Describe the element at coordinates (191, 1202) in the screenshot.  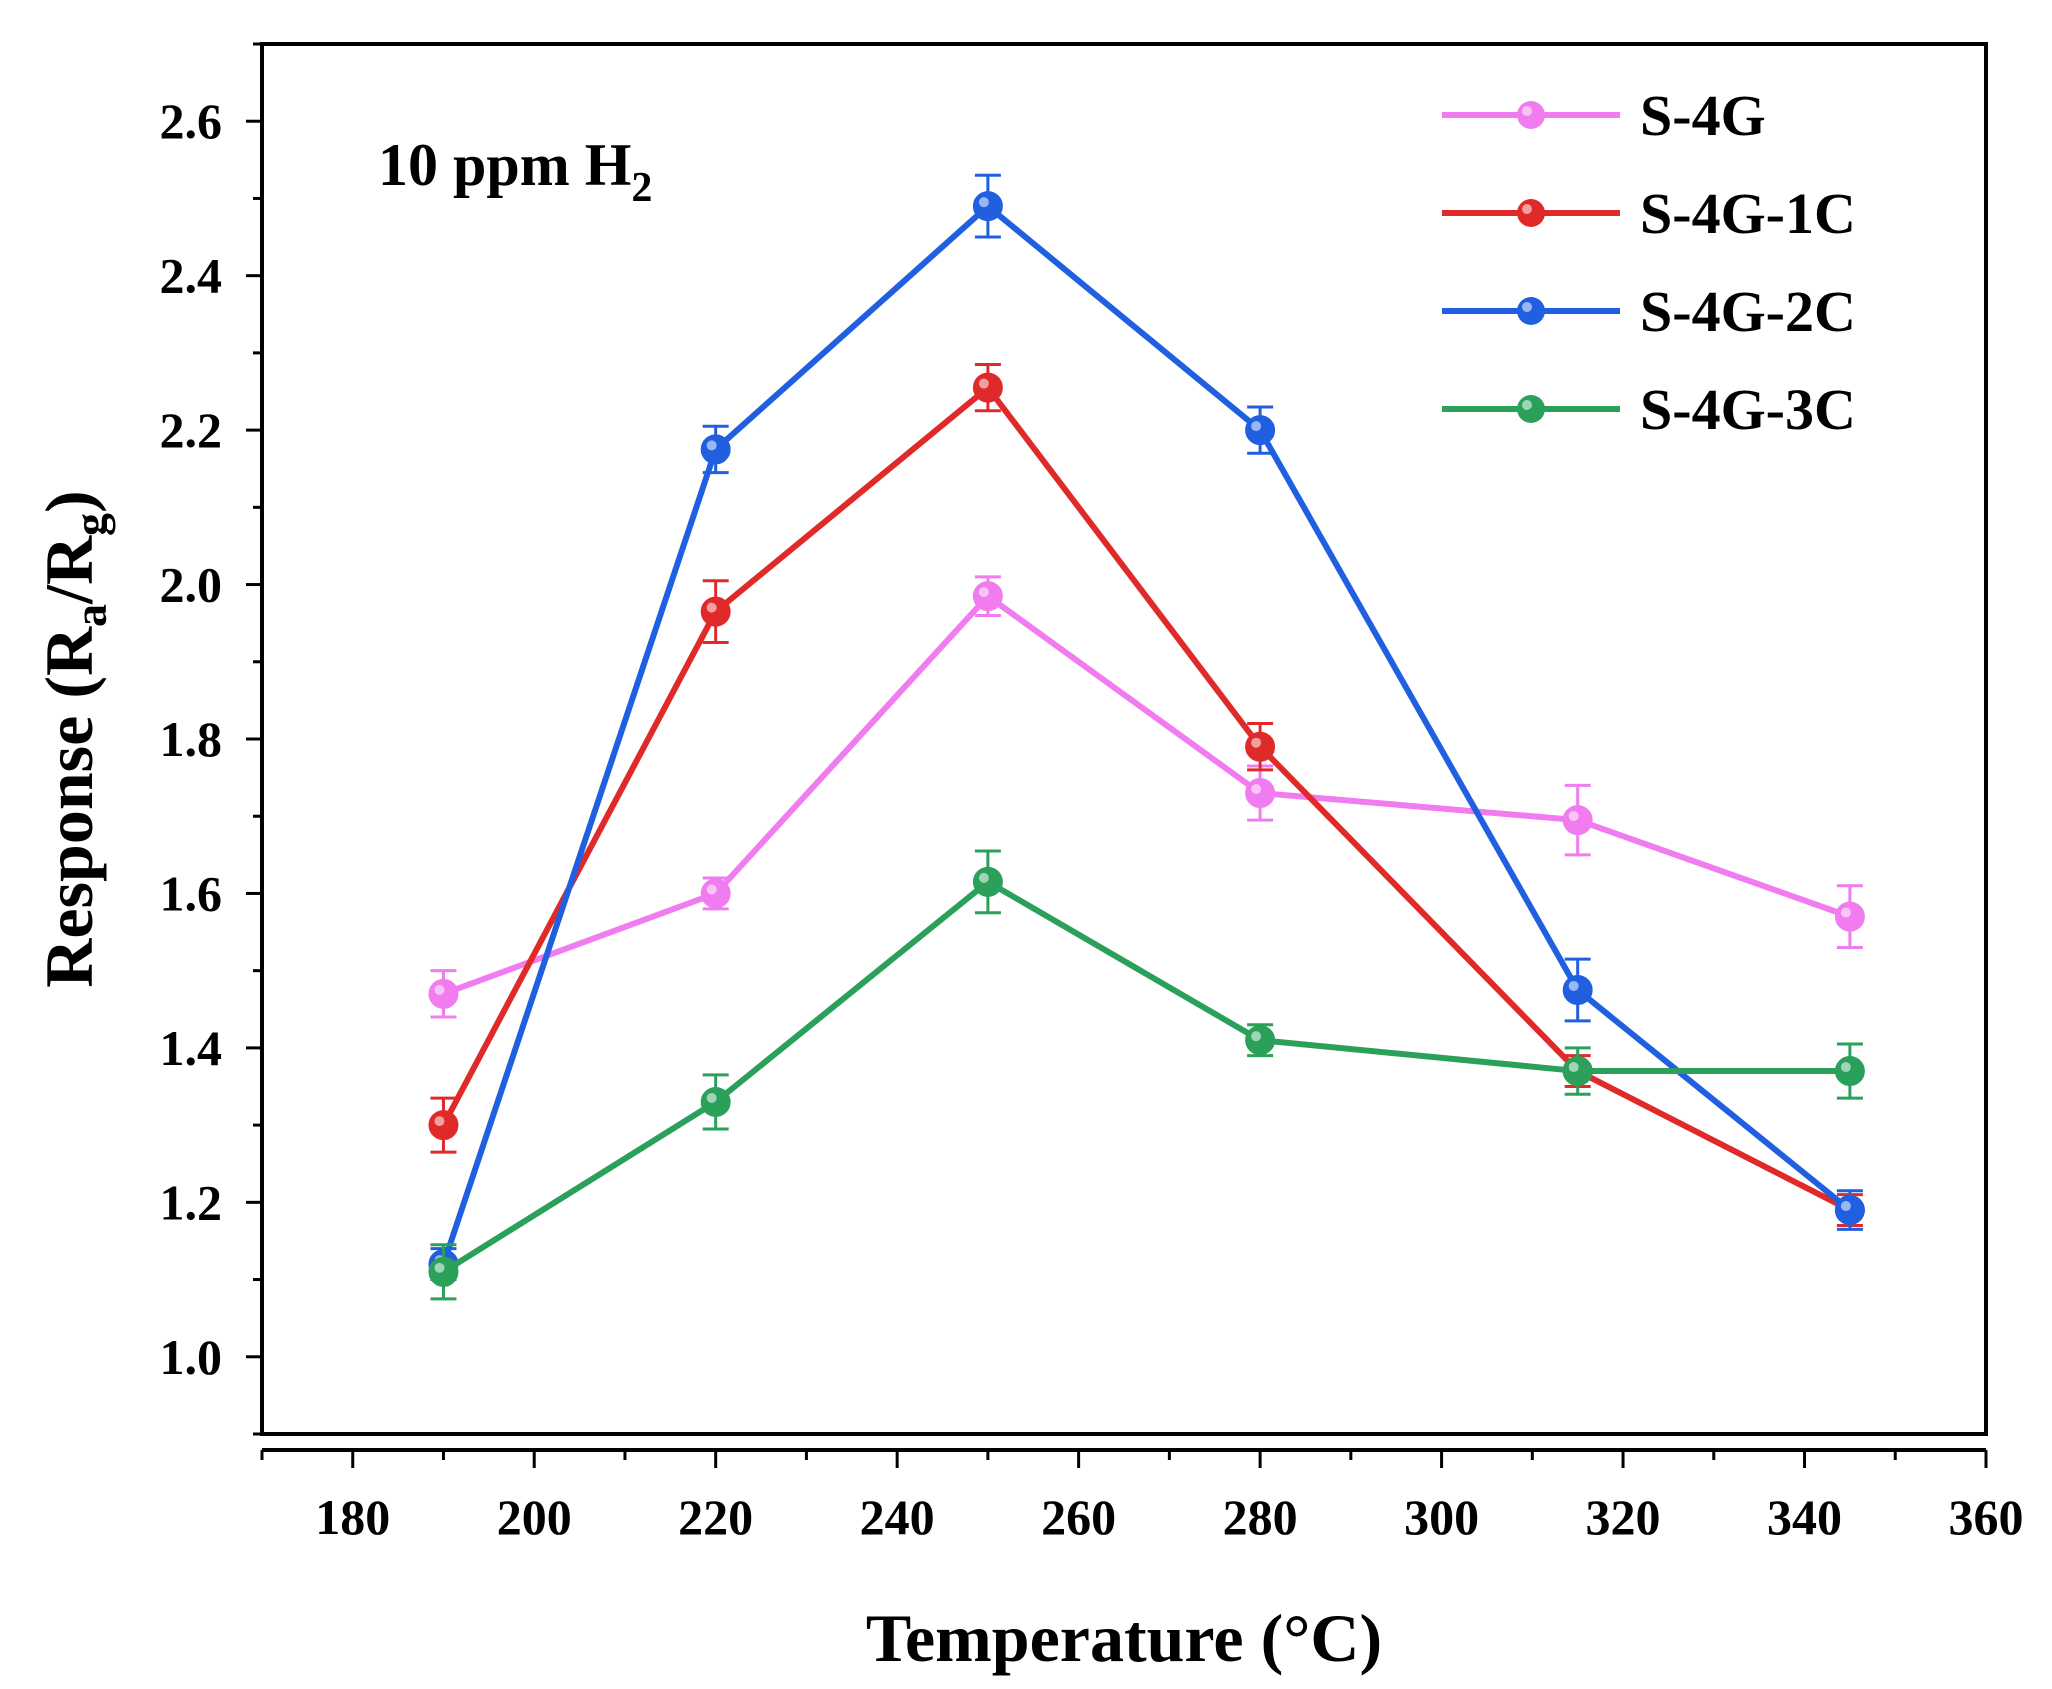
I see `y-tick-label: 1.2` at that location.